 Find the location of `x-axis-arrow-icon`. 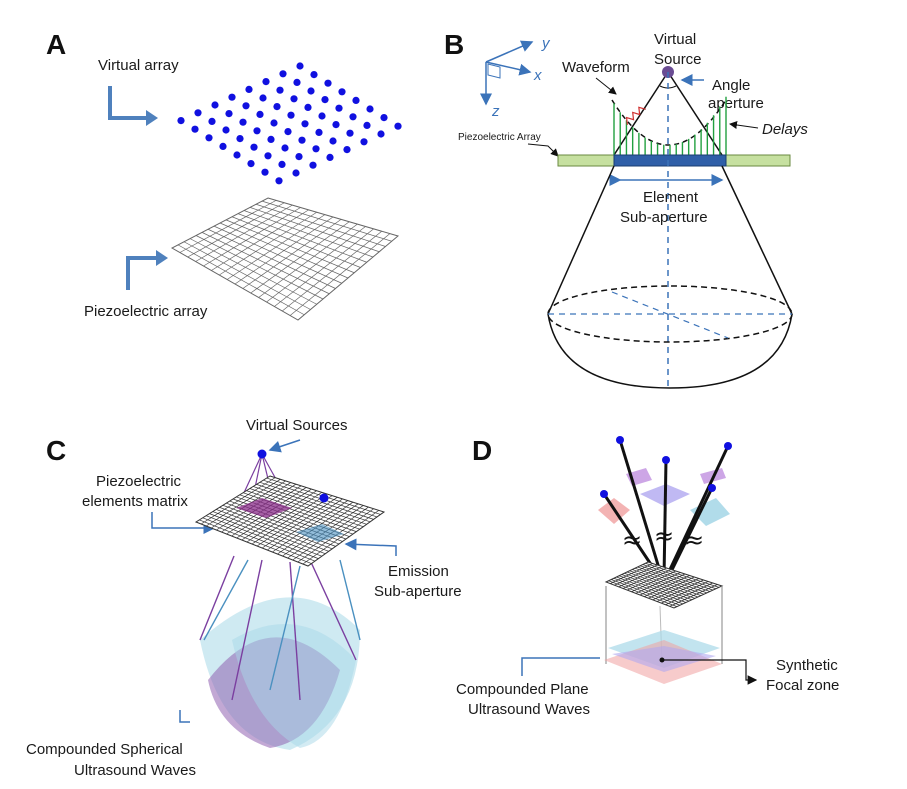

x-axis-arrow-icon is located at coordinates (508, 68).